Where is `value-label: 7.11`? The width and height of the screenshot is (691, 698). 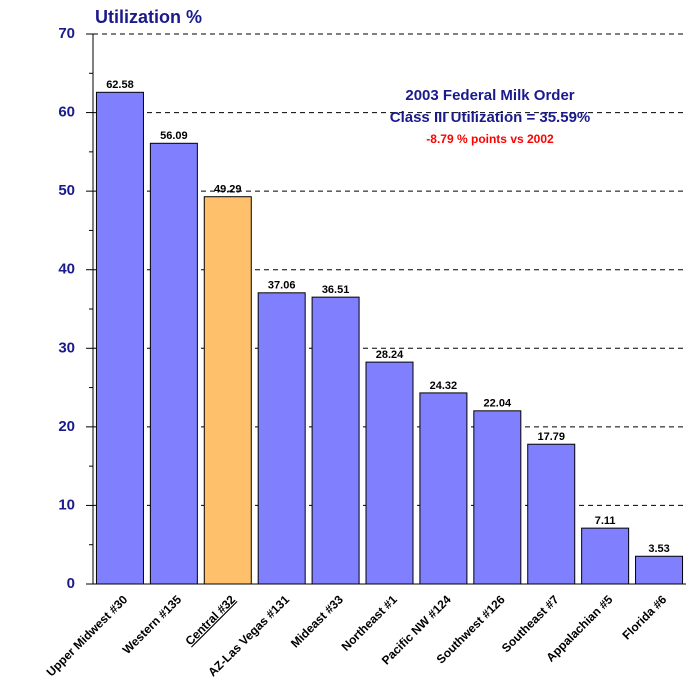 value-label: 7.11 is located at coordinates (605, 521).